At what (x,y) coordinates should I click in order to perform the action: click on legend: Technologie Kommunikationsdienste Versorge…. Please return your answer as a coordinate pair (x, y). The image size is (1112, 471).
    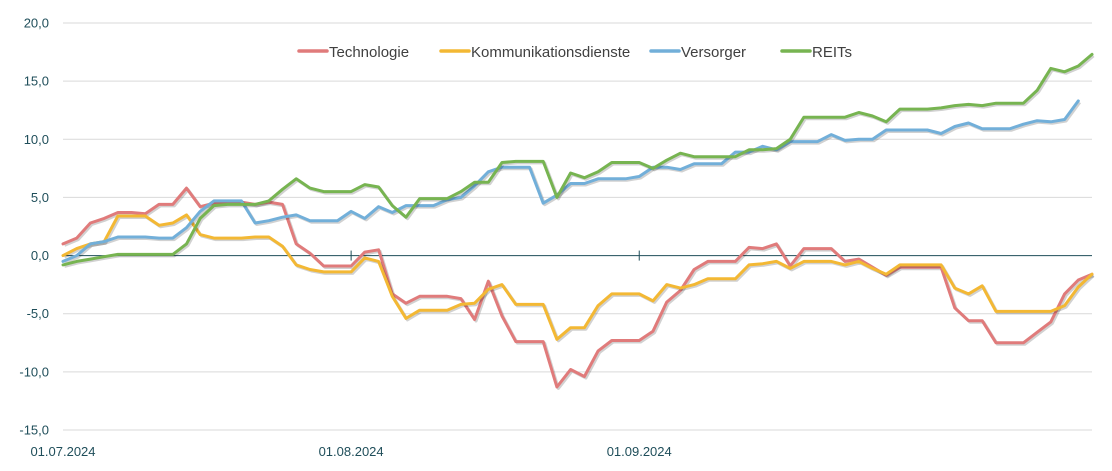
    Looking at the image, I should click on (574, 52).